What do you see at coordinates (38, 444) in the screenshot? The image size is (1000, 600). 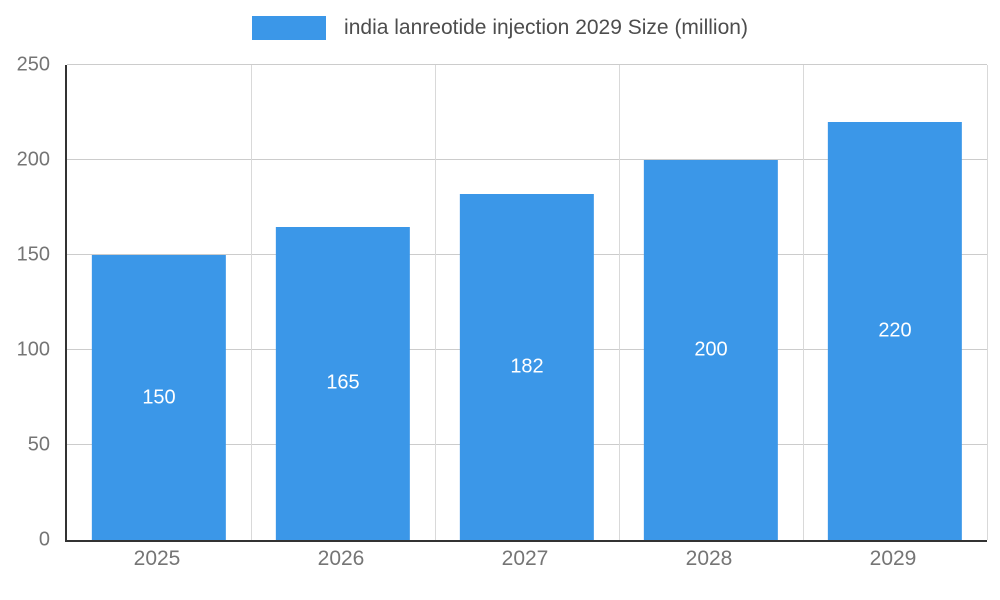 I see `y-tick-label: 50` at bounding box center [38, 444].